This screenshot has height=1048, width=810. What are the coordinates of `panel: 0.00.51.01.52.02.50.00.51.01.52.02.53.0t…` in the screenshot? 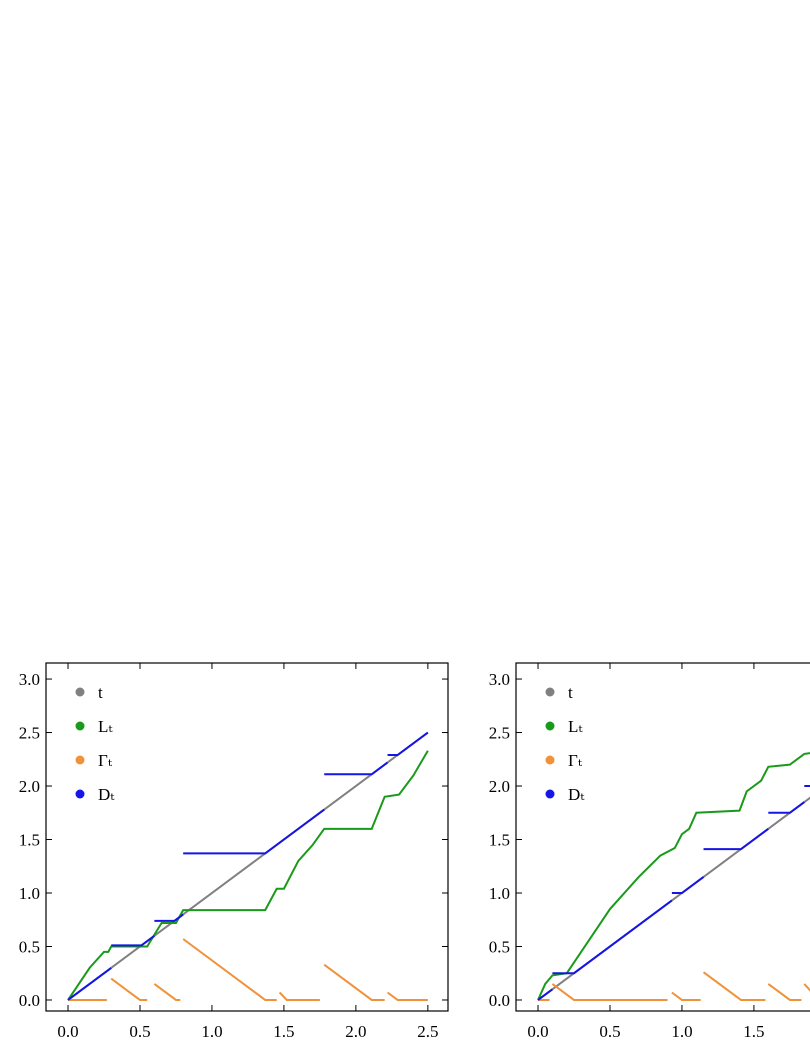 It's located at (649, 851).